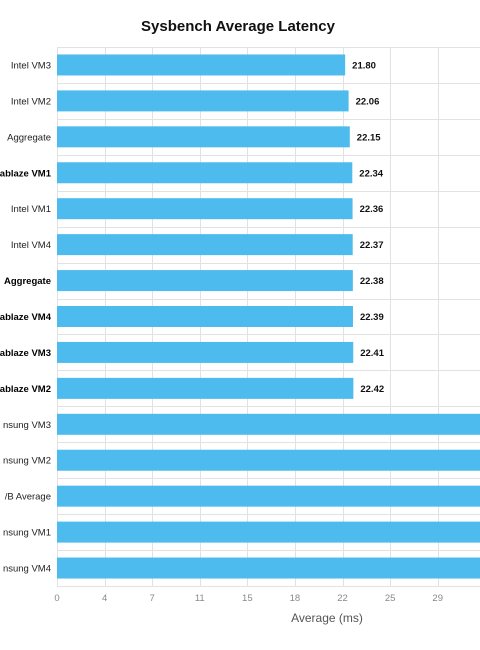 This screenshot has height=650, width=480. What do you see at coordinates (31, 65) in the screenshot?
I see `category-label: Intel VM3` at bounding box center [31, 65].